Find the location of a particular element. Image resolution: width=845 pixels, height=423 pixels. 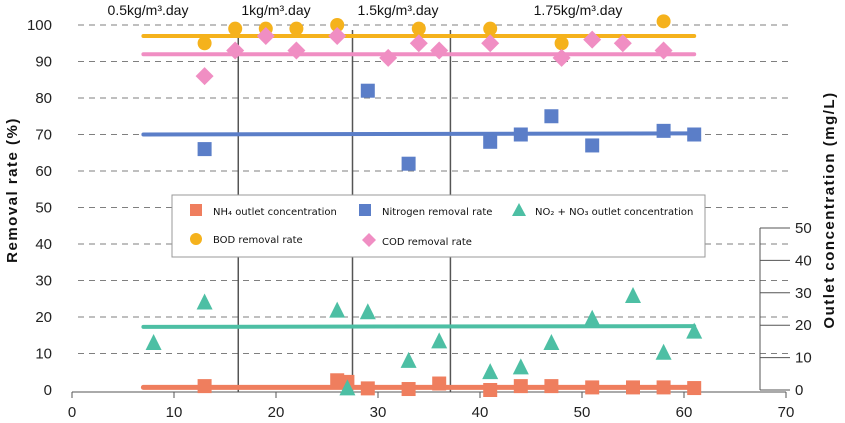

y-left-tick-label: 80 is located at coordinates (43, 98).